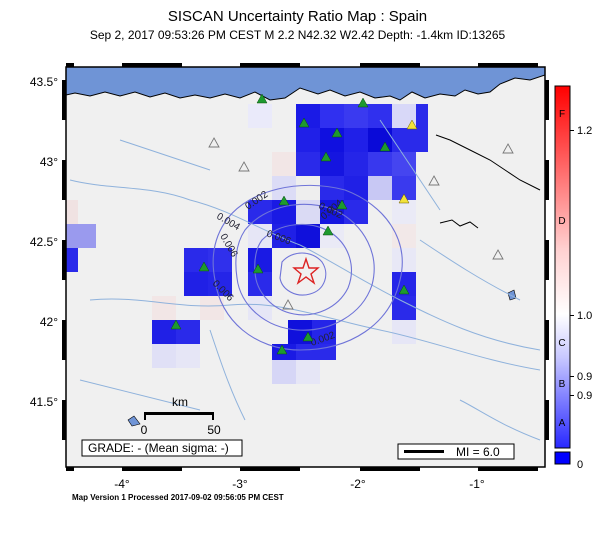  I want to click on colorbar-grade: C, so click(561, 343).